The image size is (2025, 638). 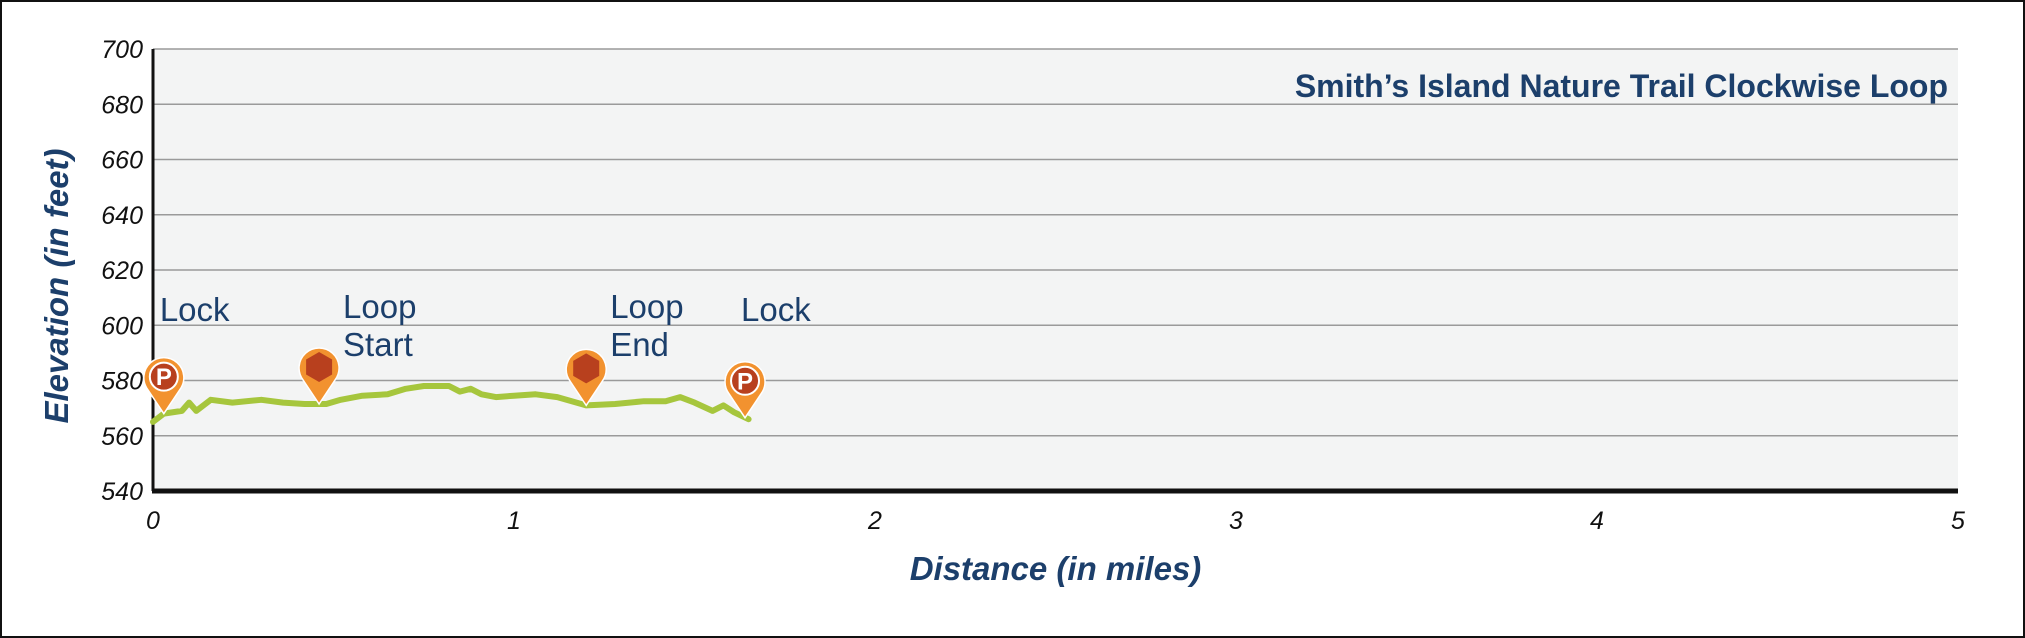 What do you see at coordinates (122, 382) in the screenshot?
I see `y-tick-label: 580` at bounding box center [122, 382].